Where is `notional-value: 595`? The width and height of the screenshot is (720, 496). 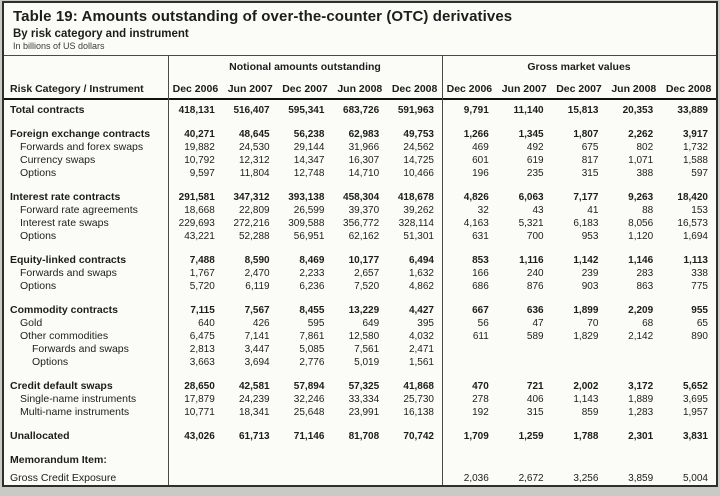 notional-value: 595 is located at coordinates (316, 323).